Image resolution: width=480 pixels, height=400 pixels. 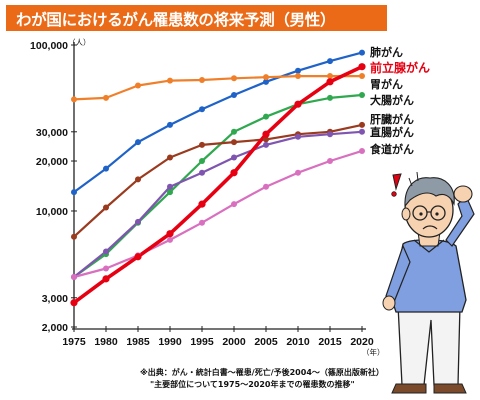 I want to click on series-label: 肺がん, so click(x=386, y=52).